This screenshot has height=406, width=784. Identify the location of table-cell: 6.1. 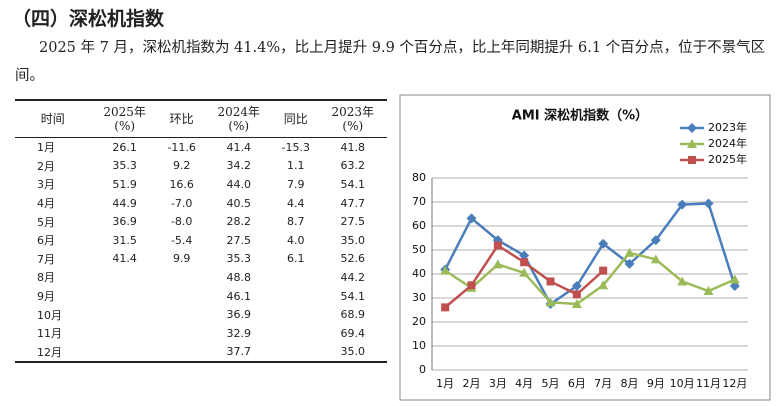
(296, 259).